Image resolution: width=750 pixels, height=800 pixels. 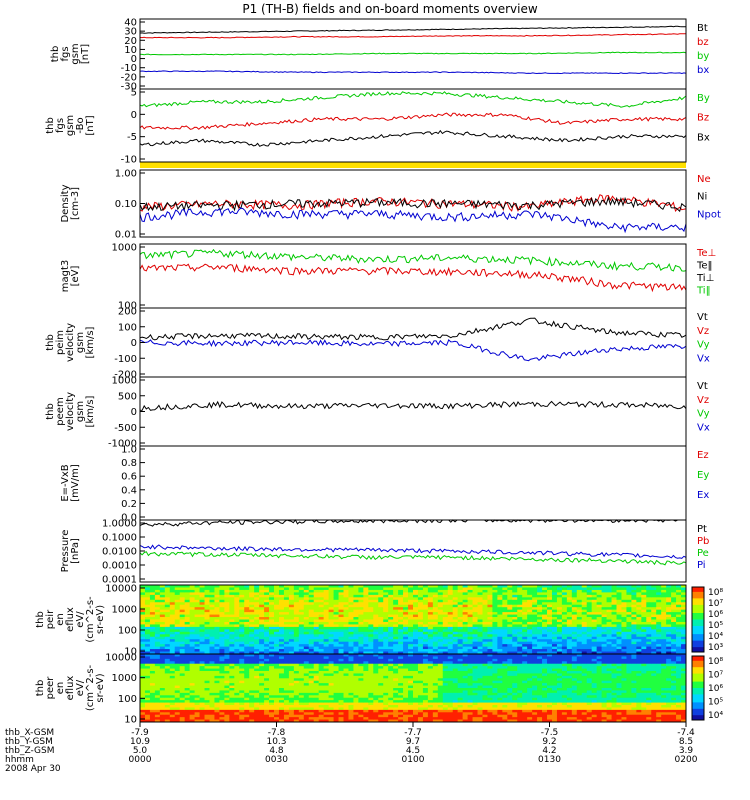 What do you see at coordinates (50, 619) in the screenshot?
I see `y-axis-label-line: peir` at bounding box center [50, 619].